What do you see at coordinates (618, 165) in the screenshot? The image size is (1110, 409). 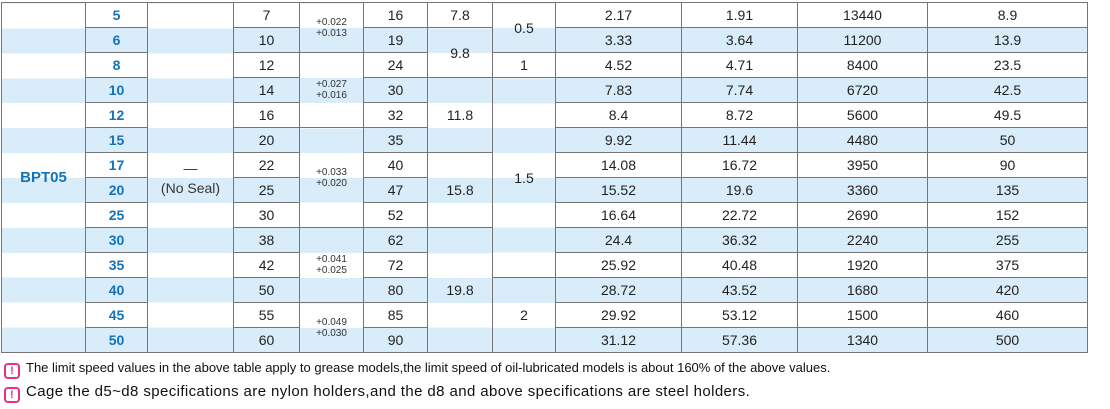 I see `c-cell: 14.08` at bounding box center [618, 165].